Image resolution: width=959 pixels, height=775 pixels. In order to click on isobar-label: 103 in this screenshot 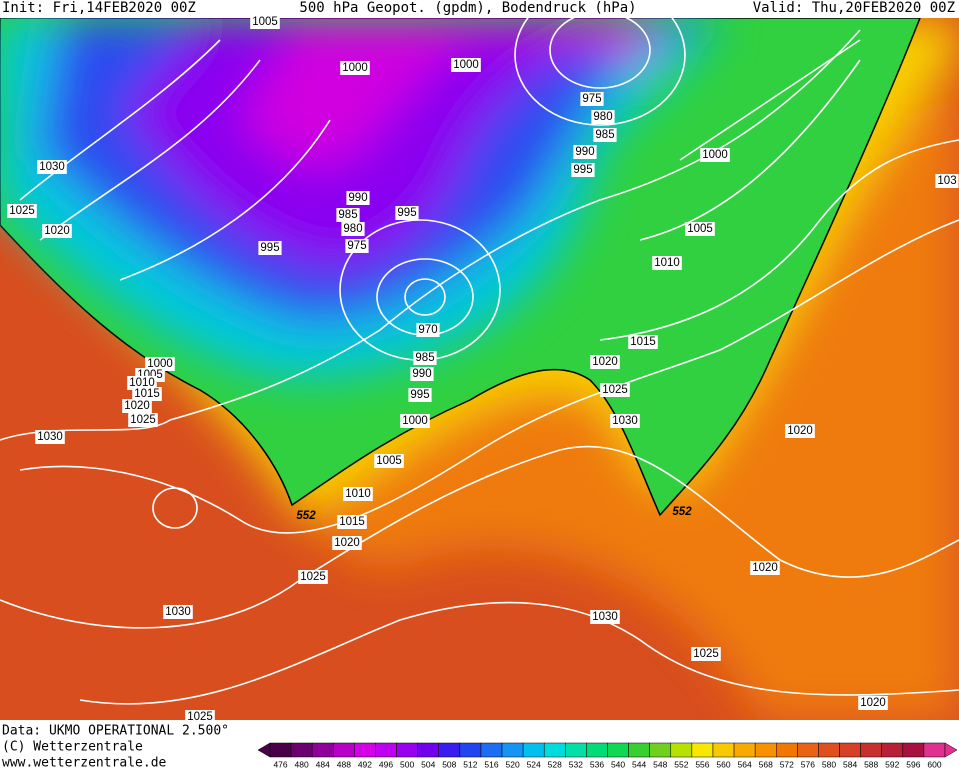, I will do `click(946, 181)`.